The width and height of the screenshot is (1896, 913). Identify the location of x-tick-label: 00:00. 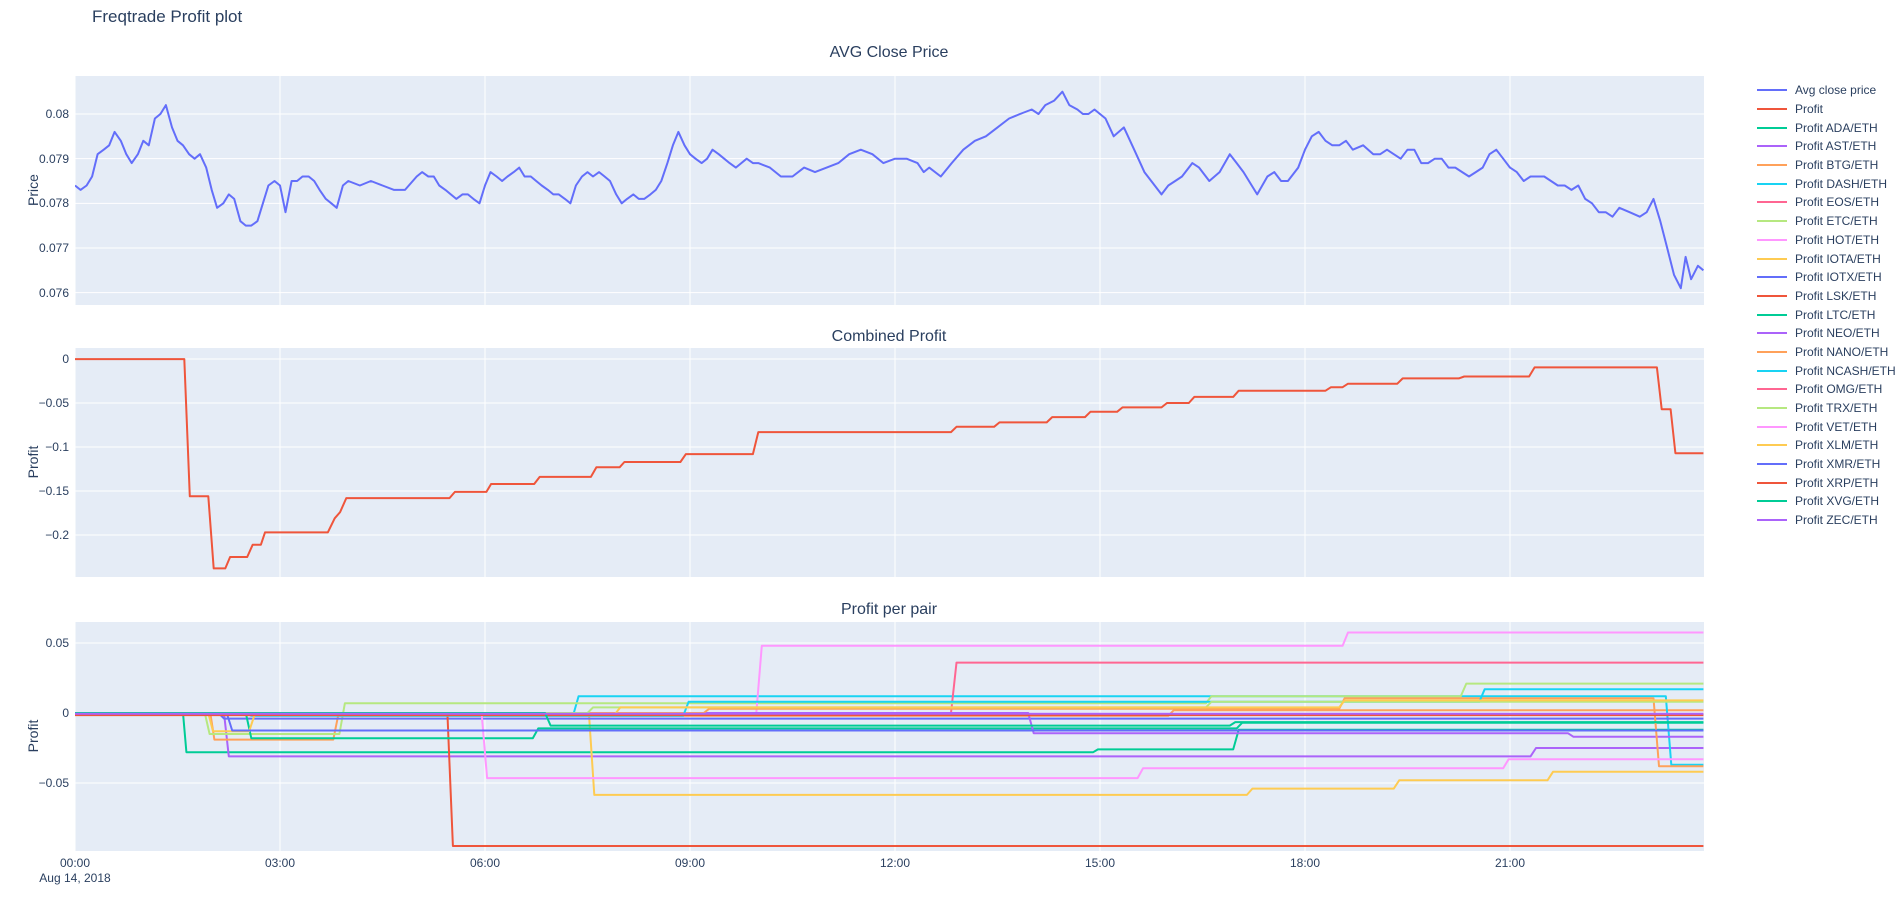
(75, 863).